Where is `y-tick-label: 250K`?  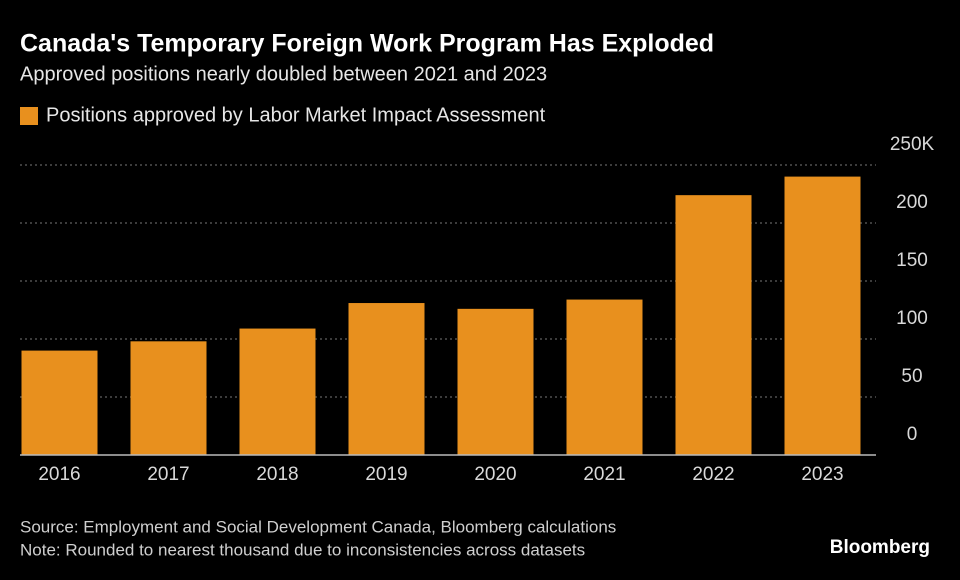
y-tick-label: 250K is located at coordinates (912, 144).